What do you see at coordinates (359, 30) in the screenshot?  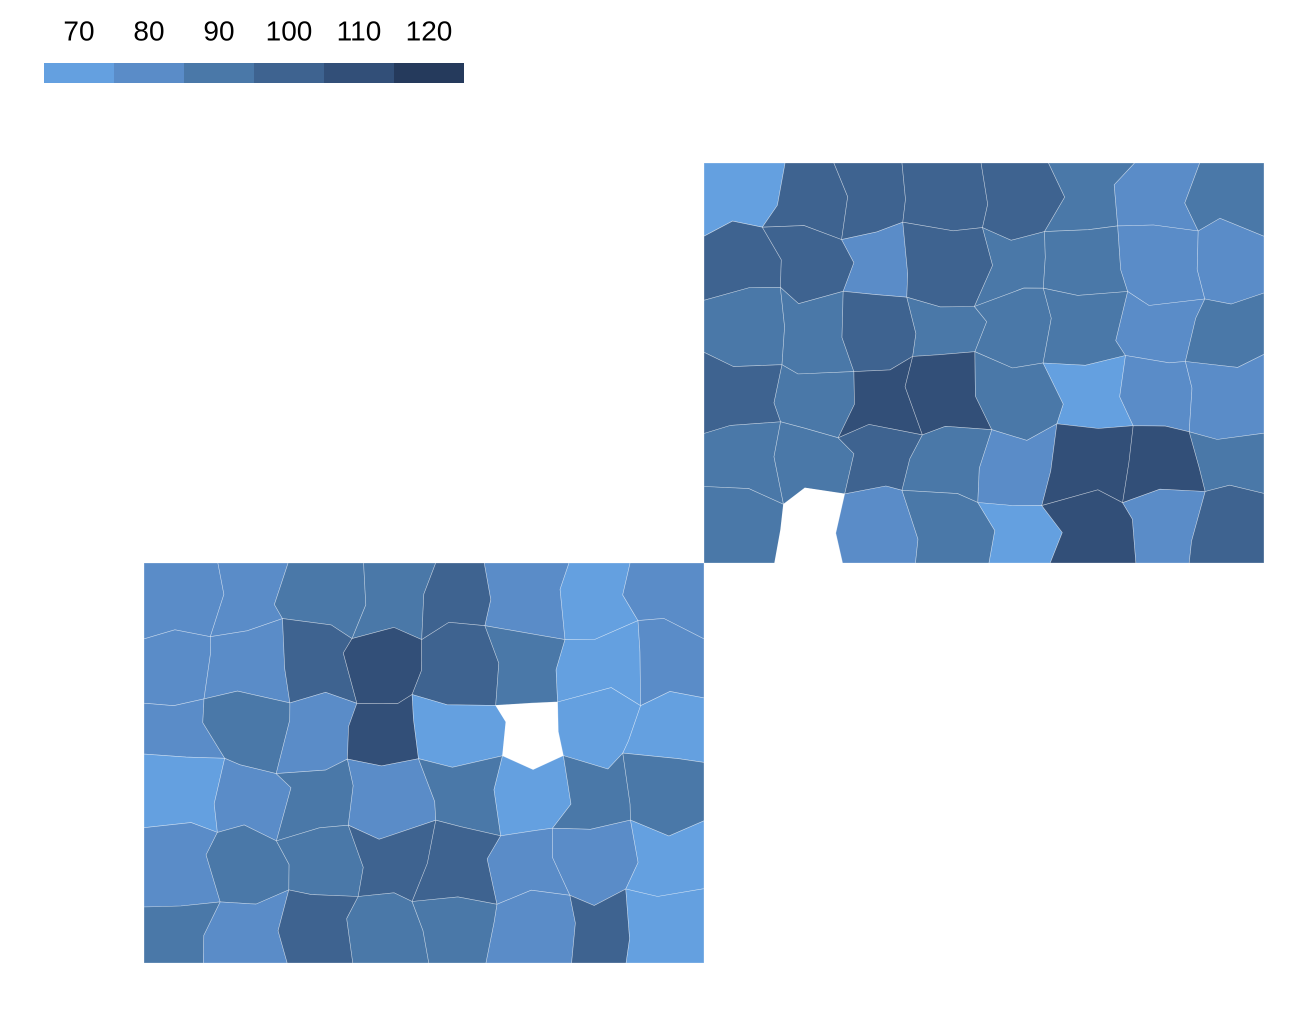 I see `legend-label: 110` at bounding box center [359, 30].